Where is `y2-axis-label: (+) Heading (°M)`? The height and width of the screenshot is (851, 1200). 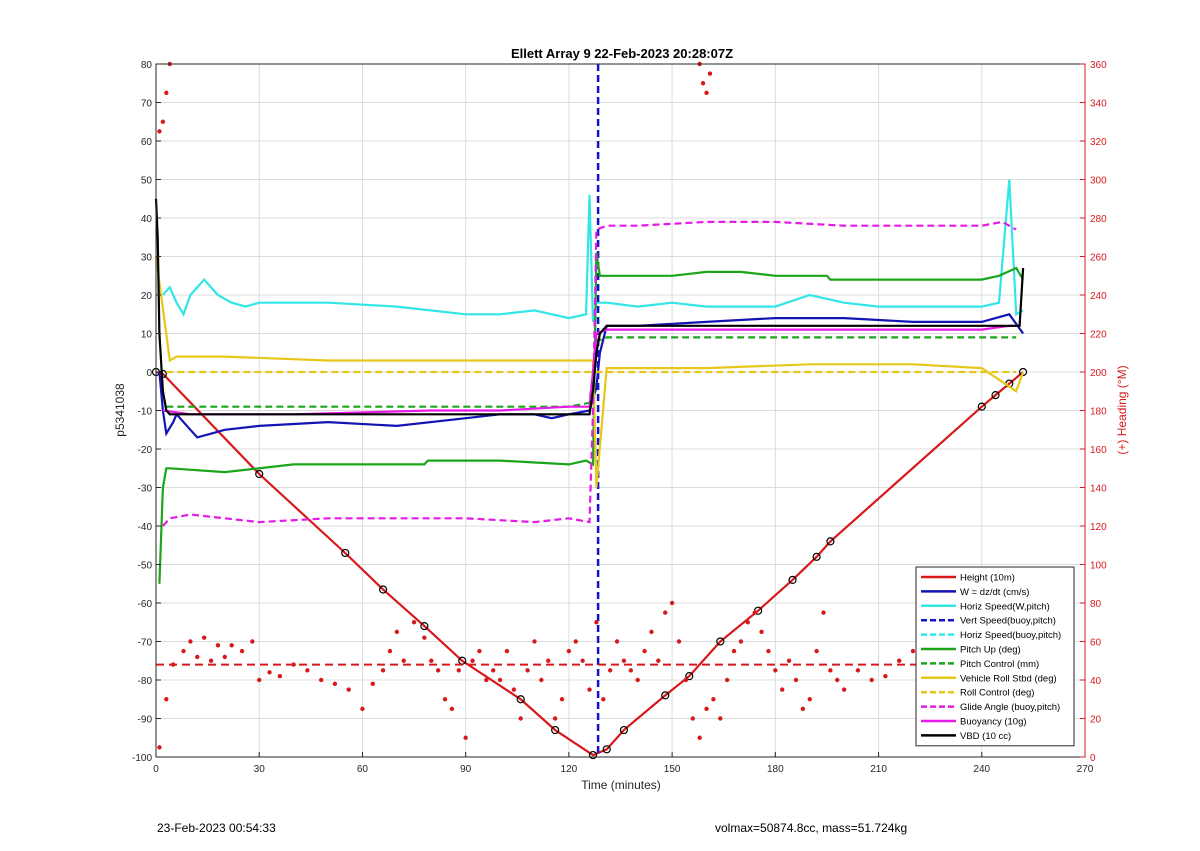 y2-axis-label: (+) Heading (°M) is located at coordinates (1122, 409).